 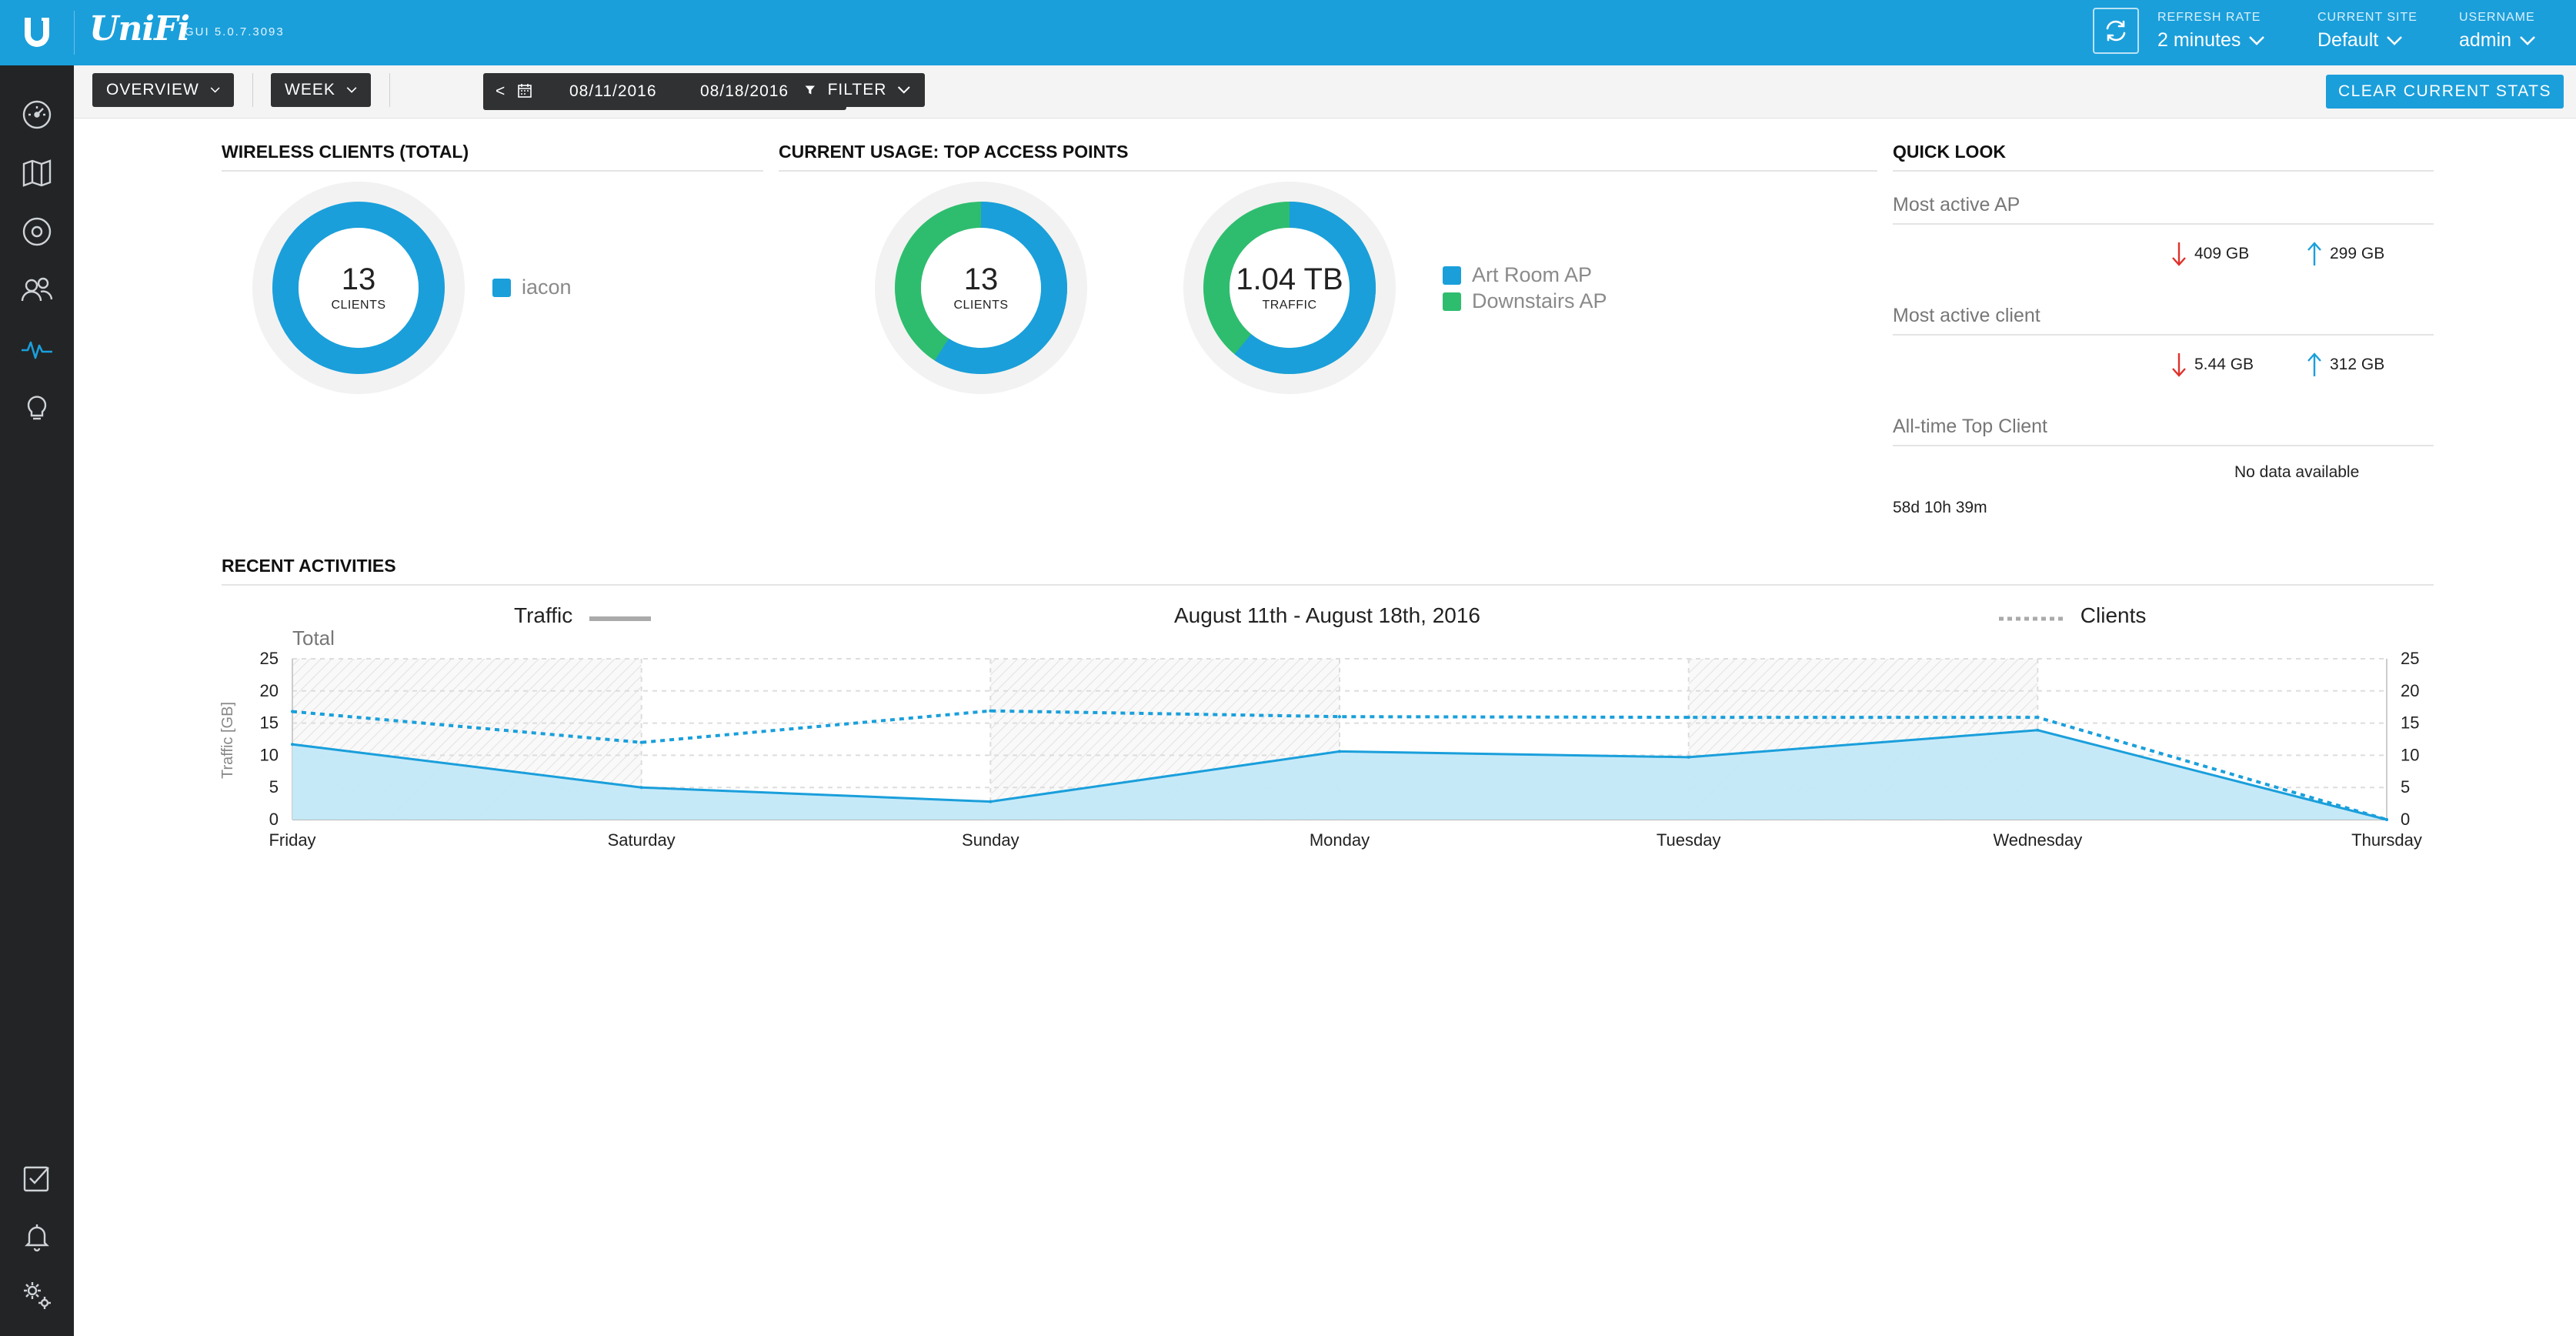 What do you see at coordinates (2211, 31) in the screenshot?
I see `refresh-rate-select: REFRESH RATE 2 minutes` at bounding box center [2211, 31].